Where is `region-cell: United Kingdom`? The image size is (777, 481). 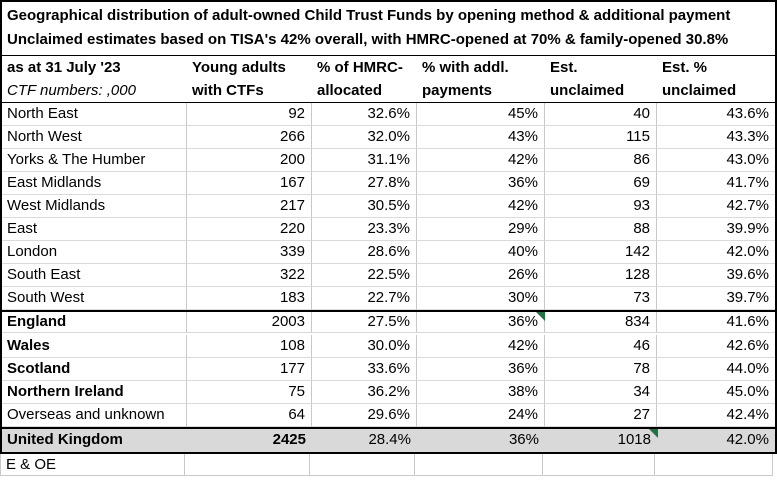 region-cell: United Kingdom is located at coordinates (65, 439).